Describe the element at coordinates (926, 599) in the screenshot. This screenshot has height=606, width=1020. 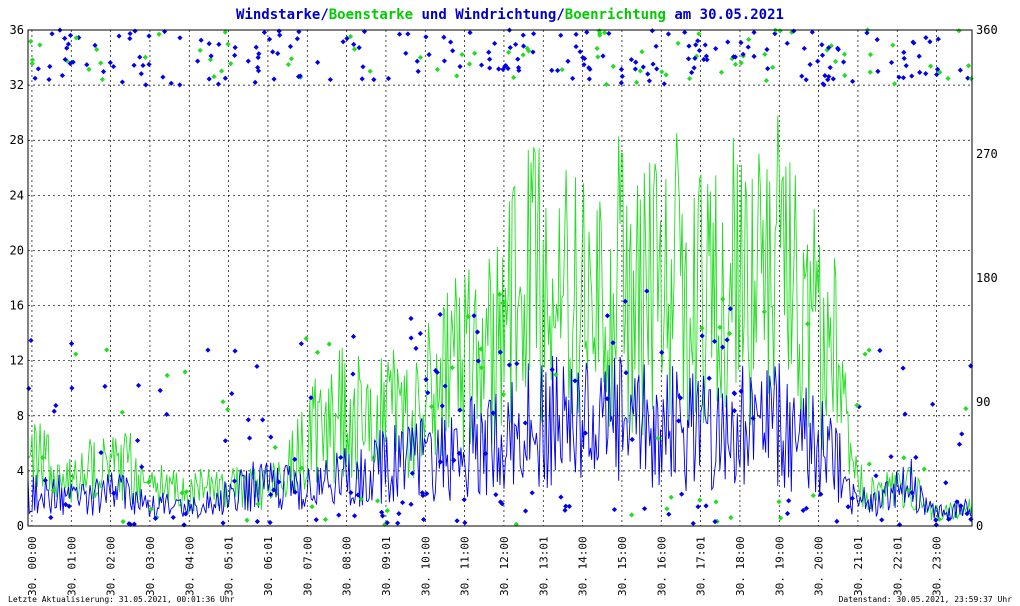
I see `footer-right: Datenstand: 30.05.2021, 23:59:37 Uhr` at that location.